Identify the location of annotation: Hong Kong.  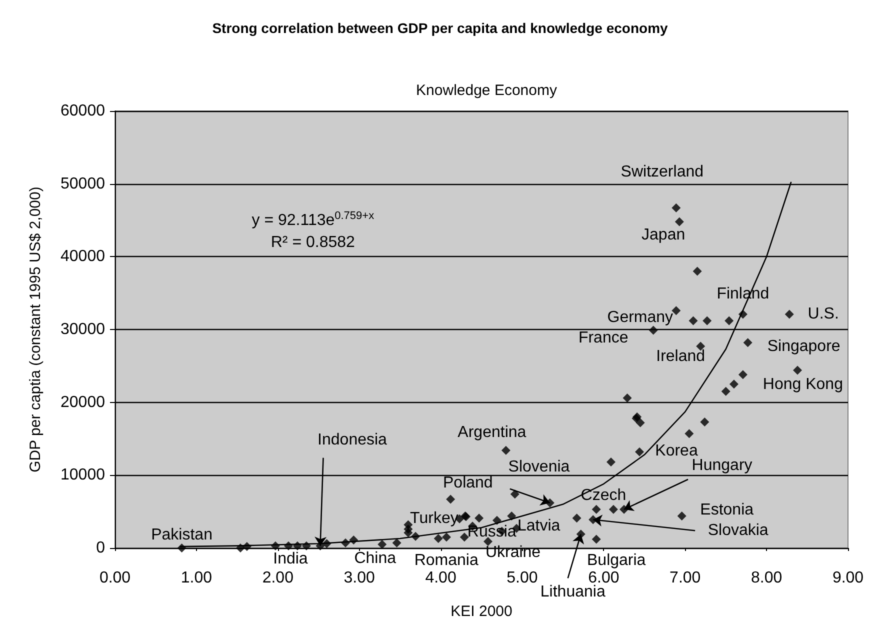
(802, 385).